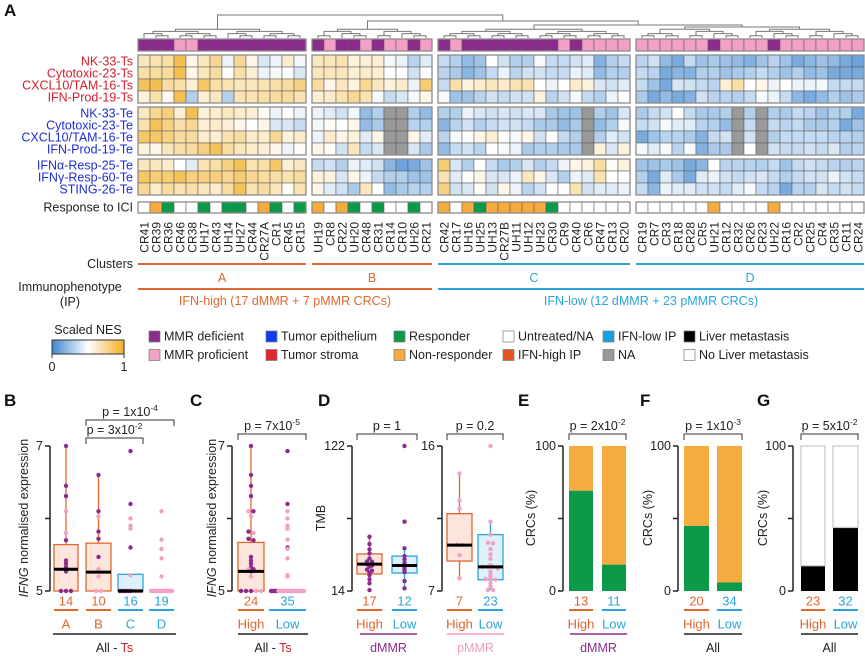 This screenshot has width=865, height=656. What do you see at coordinates (619, 355) in the screenshot?
I see `legend-item: NA` at bounding box center [619, 355].